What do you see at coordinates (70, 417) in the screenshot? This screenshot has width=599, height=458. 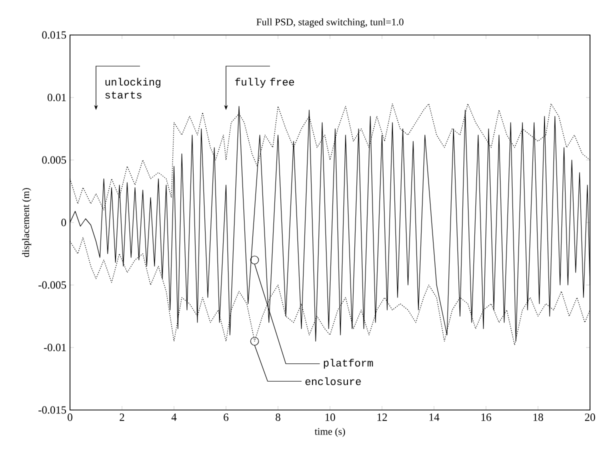 I see `x-tick-label: 0` at bounding box center [70, 417].